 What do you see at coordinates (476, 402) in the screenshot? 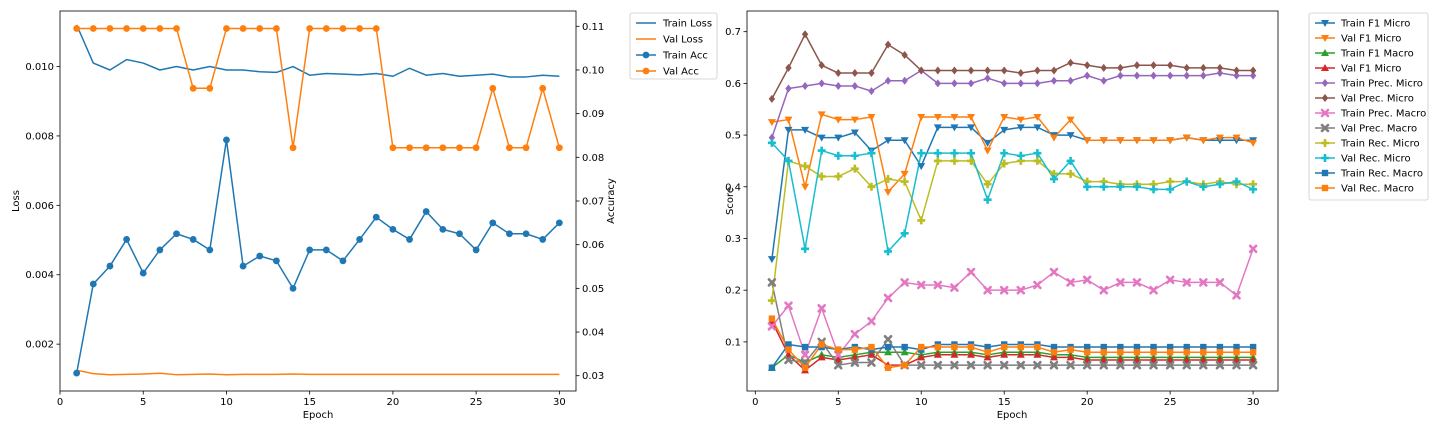
I see `x-tick-label: 25` at bounding box center [476, 402].